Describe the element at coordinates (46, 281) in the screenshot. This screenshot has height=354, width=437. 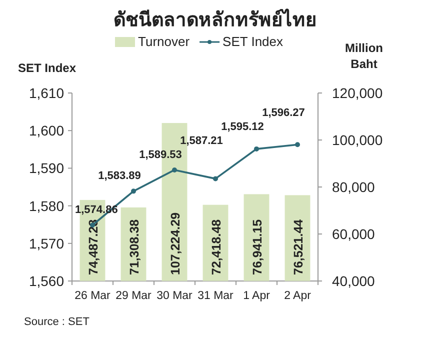
I see `y-tick-label: 1,560` at that location.